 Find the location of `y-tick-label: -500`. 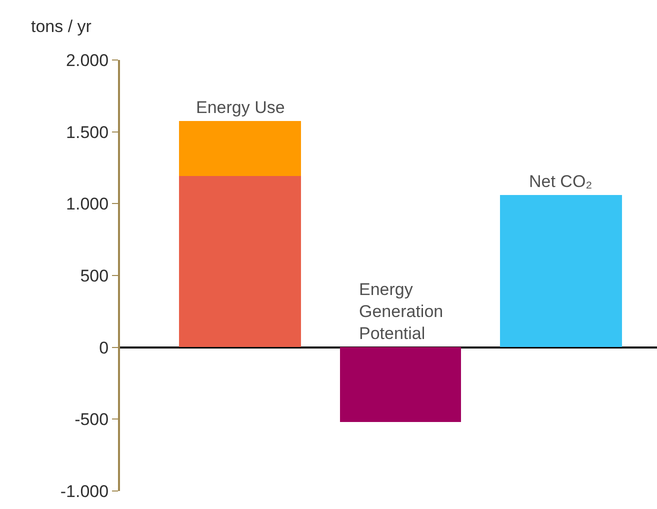

y-tick-label: -500 is located at coordinates (91, 420).